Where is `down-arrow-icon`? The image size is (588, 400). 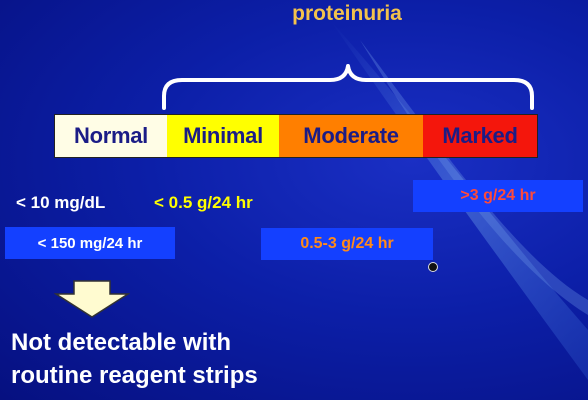
down-arrow-icon is located at coordinates (92, 299).